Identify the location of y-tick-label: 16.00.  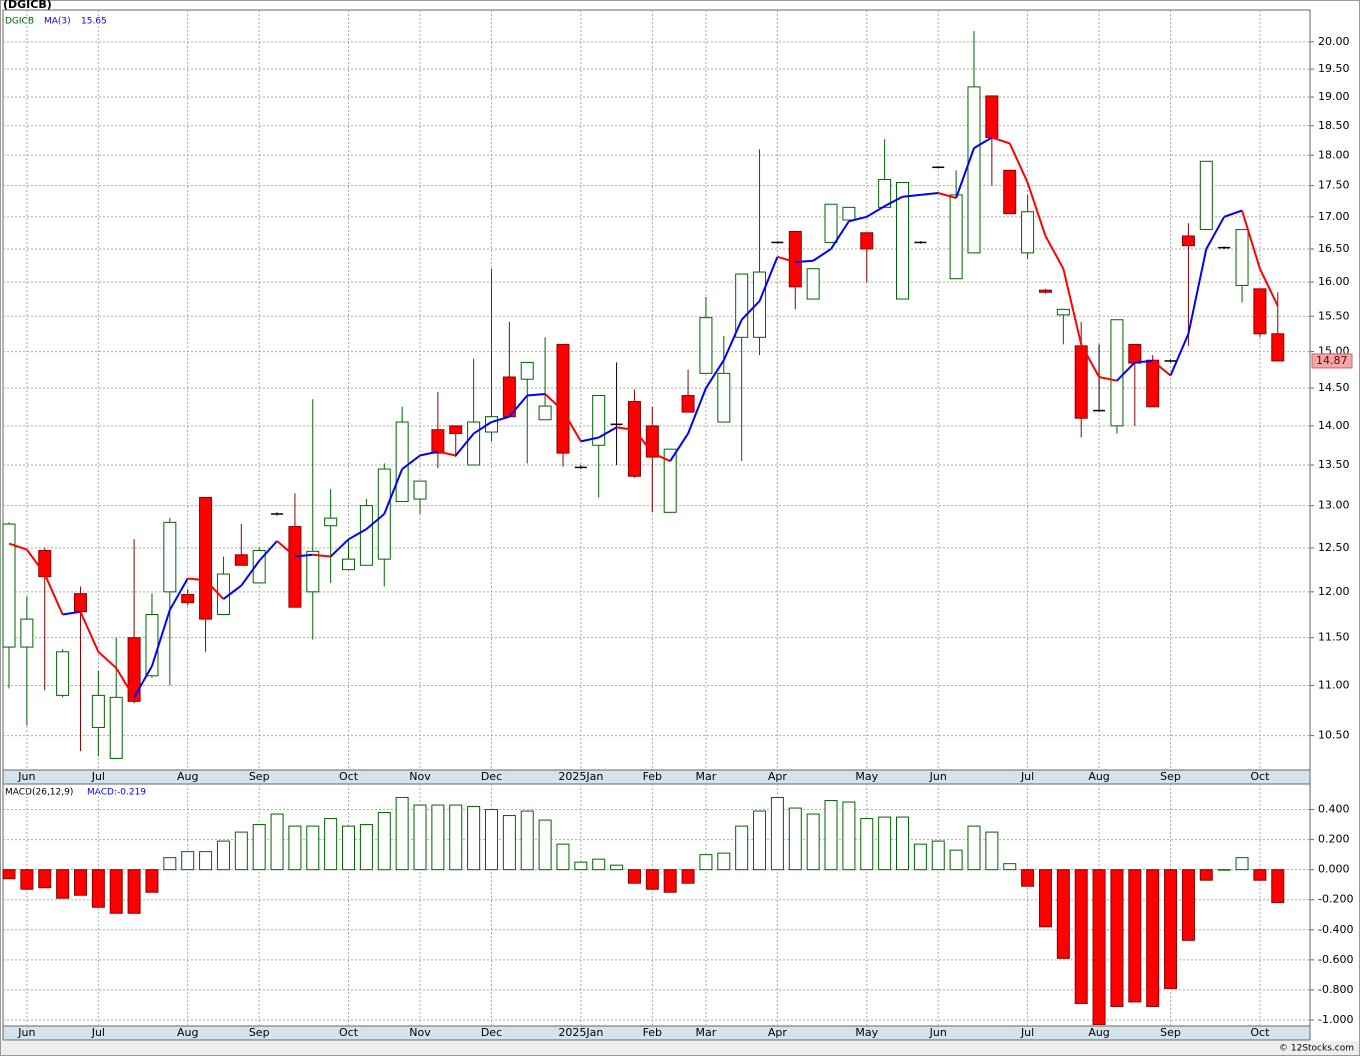
(1334, 281).